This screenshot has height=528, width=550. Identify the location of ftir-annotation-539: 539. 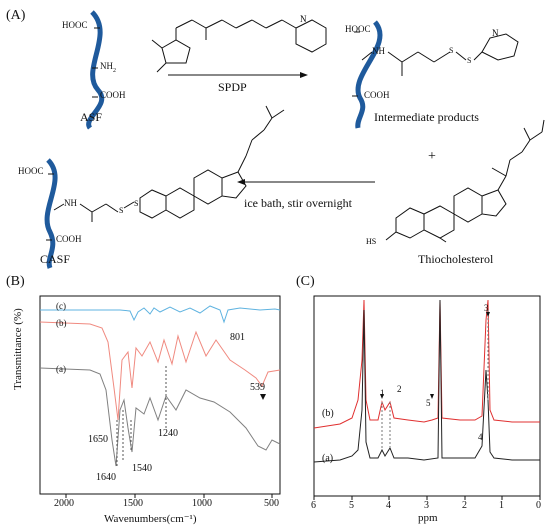
(257, 387).